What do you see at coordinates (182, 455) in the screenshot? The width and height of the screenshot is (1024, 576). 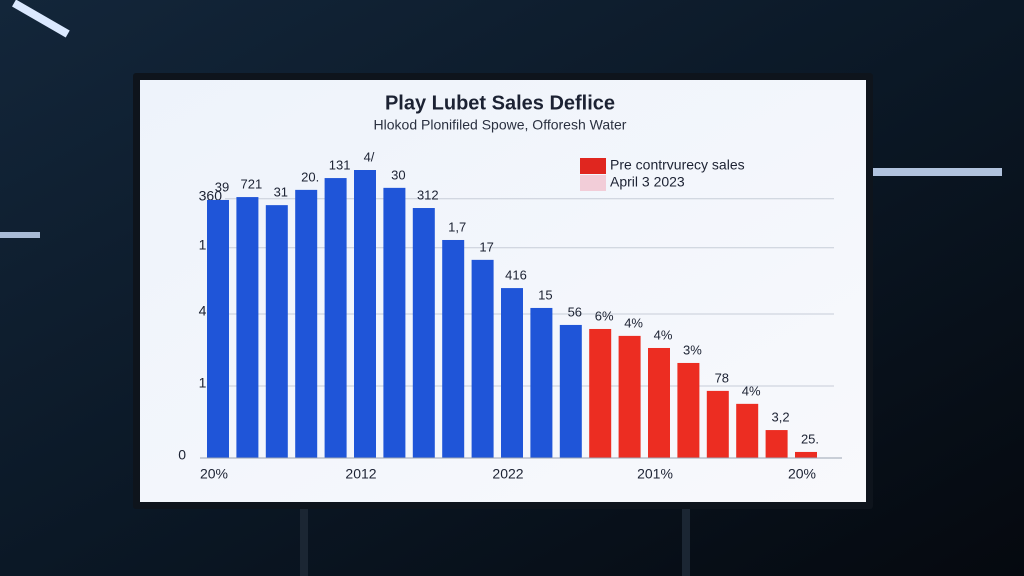 I see `y-tick-label: 0` at bounding box center [182, 455].